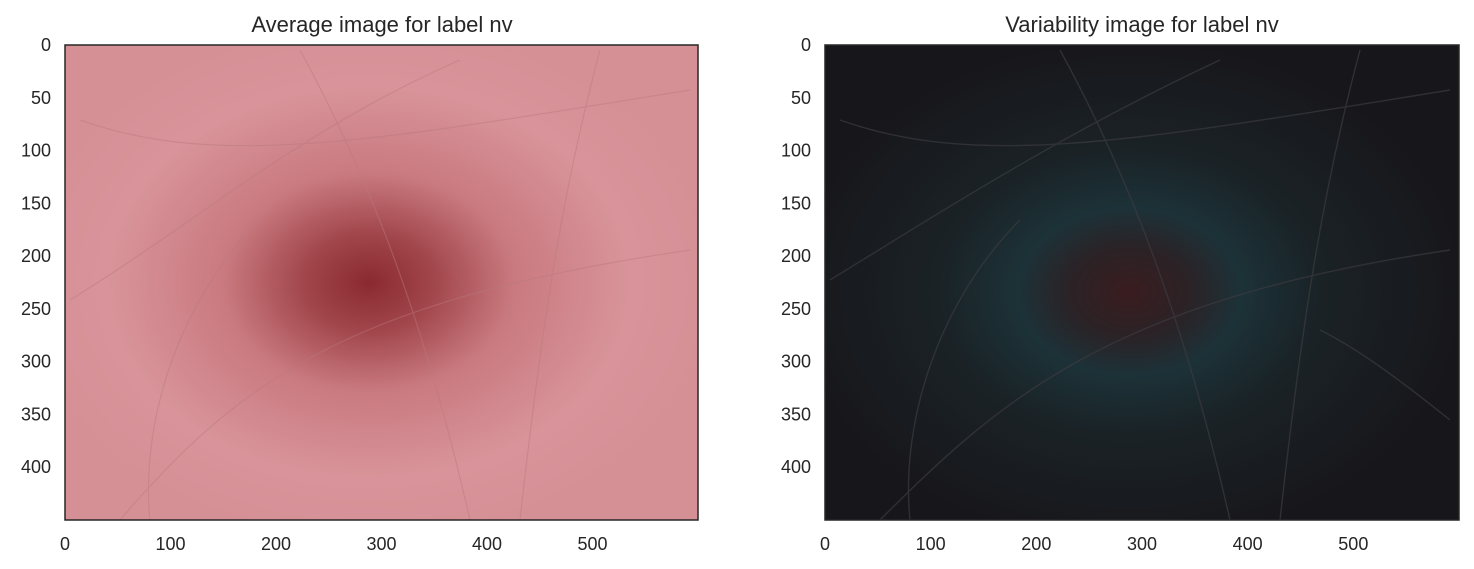 This screenshot has height=569, width=1474. What do you see at coordinates (381, 24) in the screenshot?
I see `chart-title-average: Average image for label nv` at bounding box center [381, 24].